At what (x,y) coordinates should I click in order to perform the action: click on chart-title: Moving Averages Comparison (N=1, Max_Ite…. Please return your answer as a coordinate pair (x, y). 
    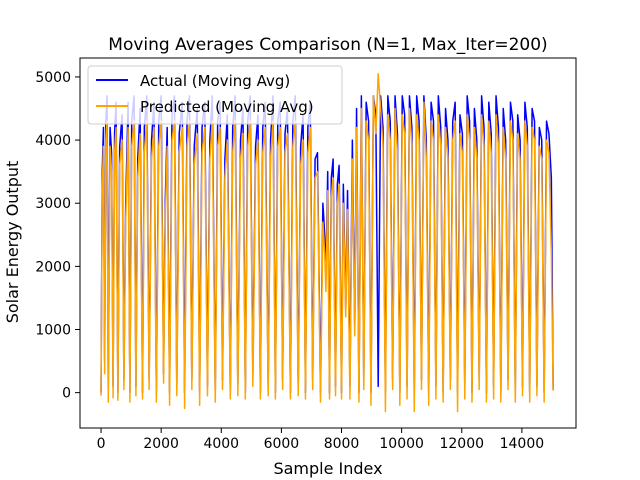
    Looking at the image, I should click on (327, 45).